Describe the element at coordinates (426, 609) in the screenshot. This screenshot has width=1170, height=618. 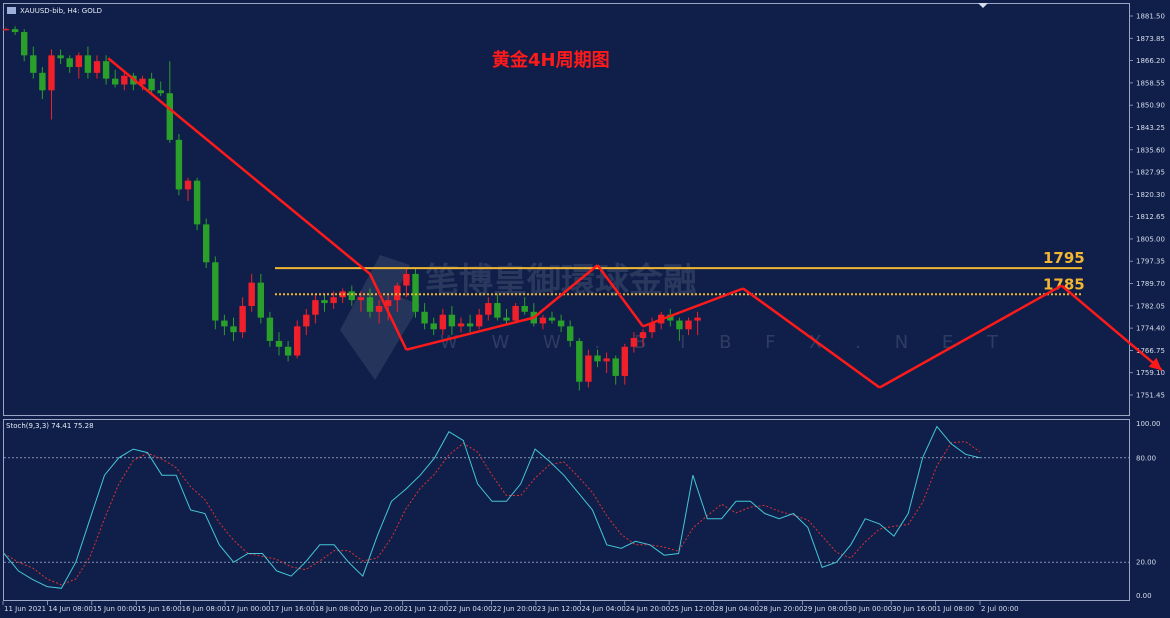
I see `date-tick-label: 21 Jun 12:00` at that location.